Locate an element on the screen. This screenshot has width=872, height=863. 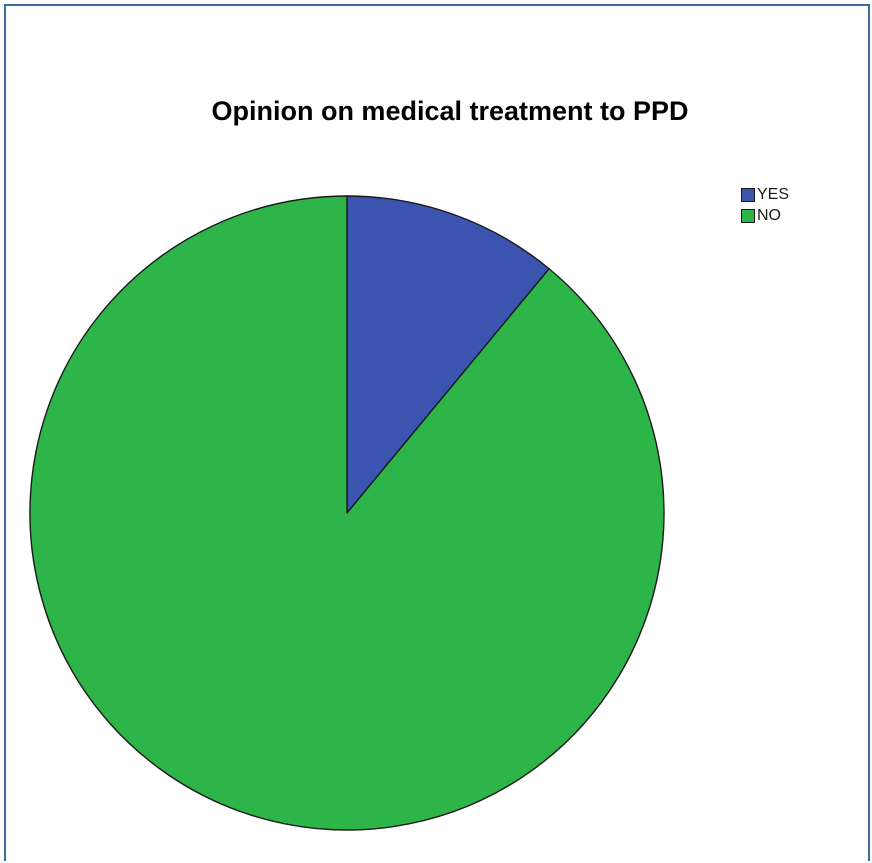
legend-item-yes: YES is located at coordinates (765, 194).